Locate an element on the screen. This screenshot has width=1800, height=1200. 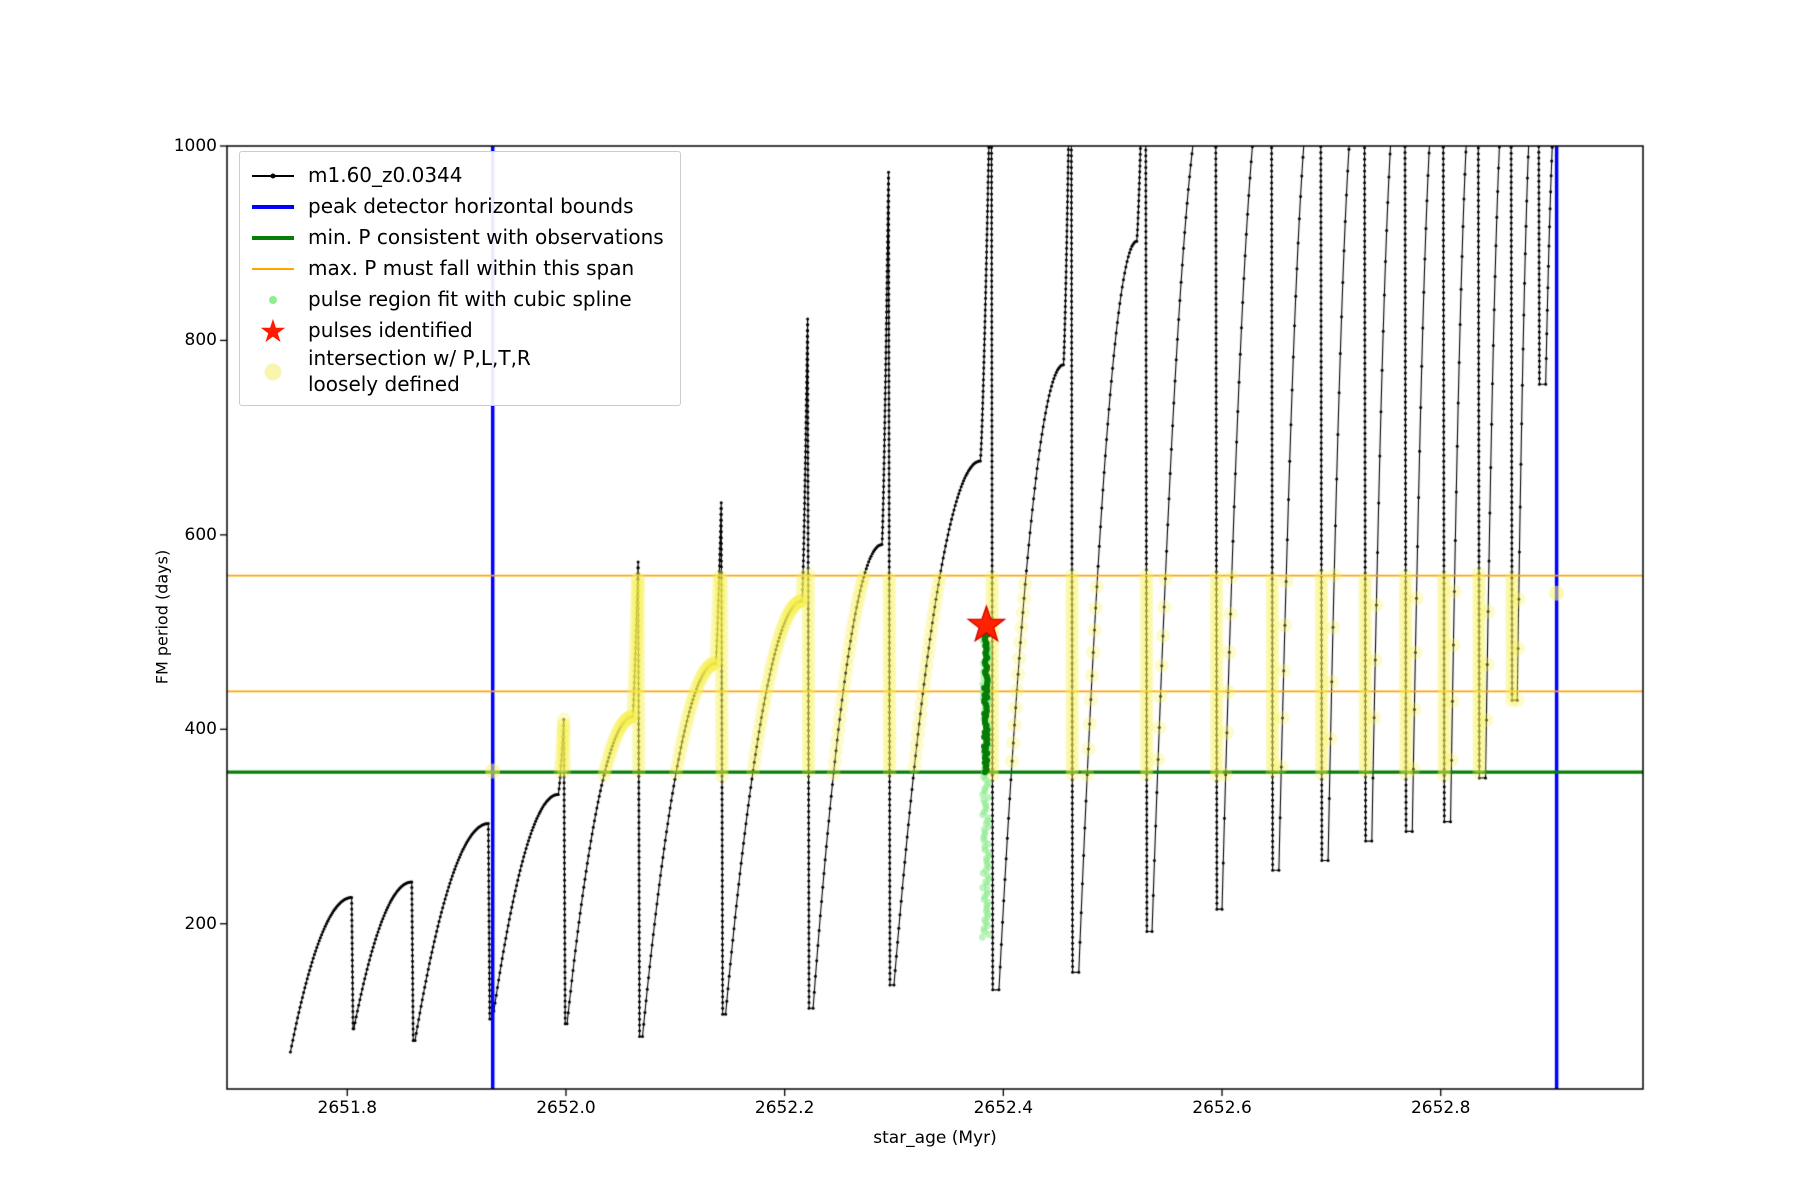
blue-line-marker-icon is located at coordinates (273, 207).